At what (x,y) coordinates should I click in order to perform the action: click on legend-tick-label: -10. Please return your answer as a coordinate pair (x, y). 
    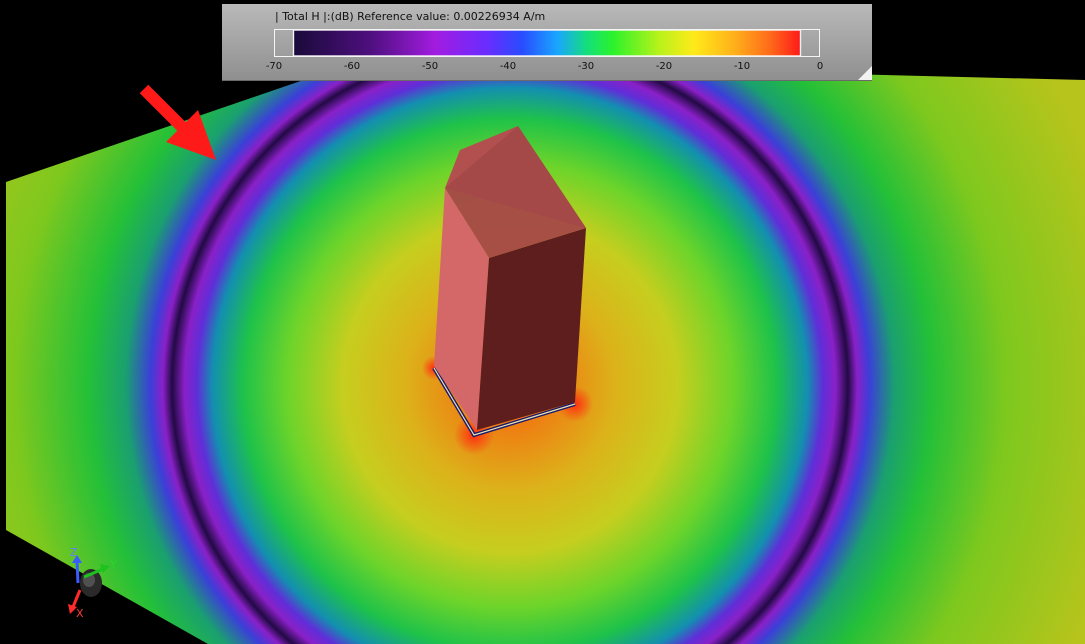
    Looking at the image, I should click on (742, 66).